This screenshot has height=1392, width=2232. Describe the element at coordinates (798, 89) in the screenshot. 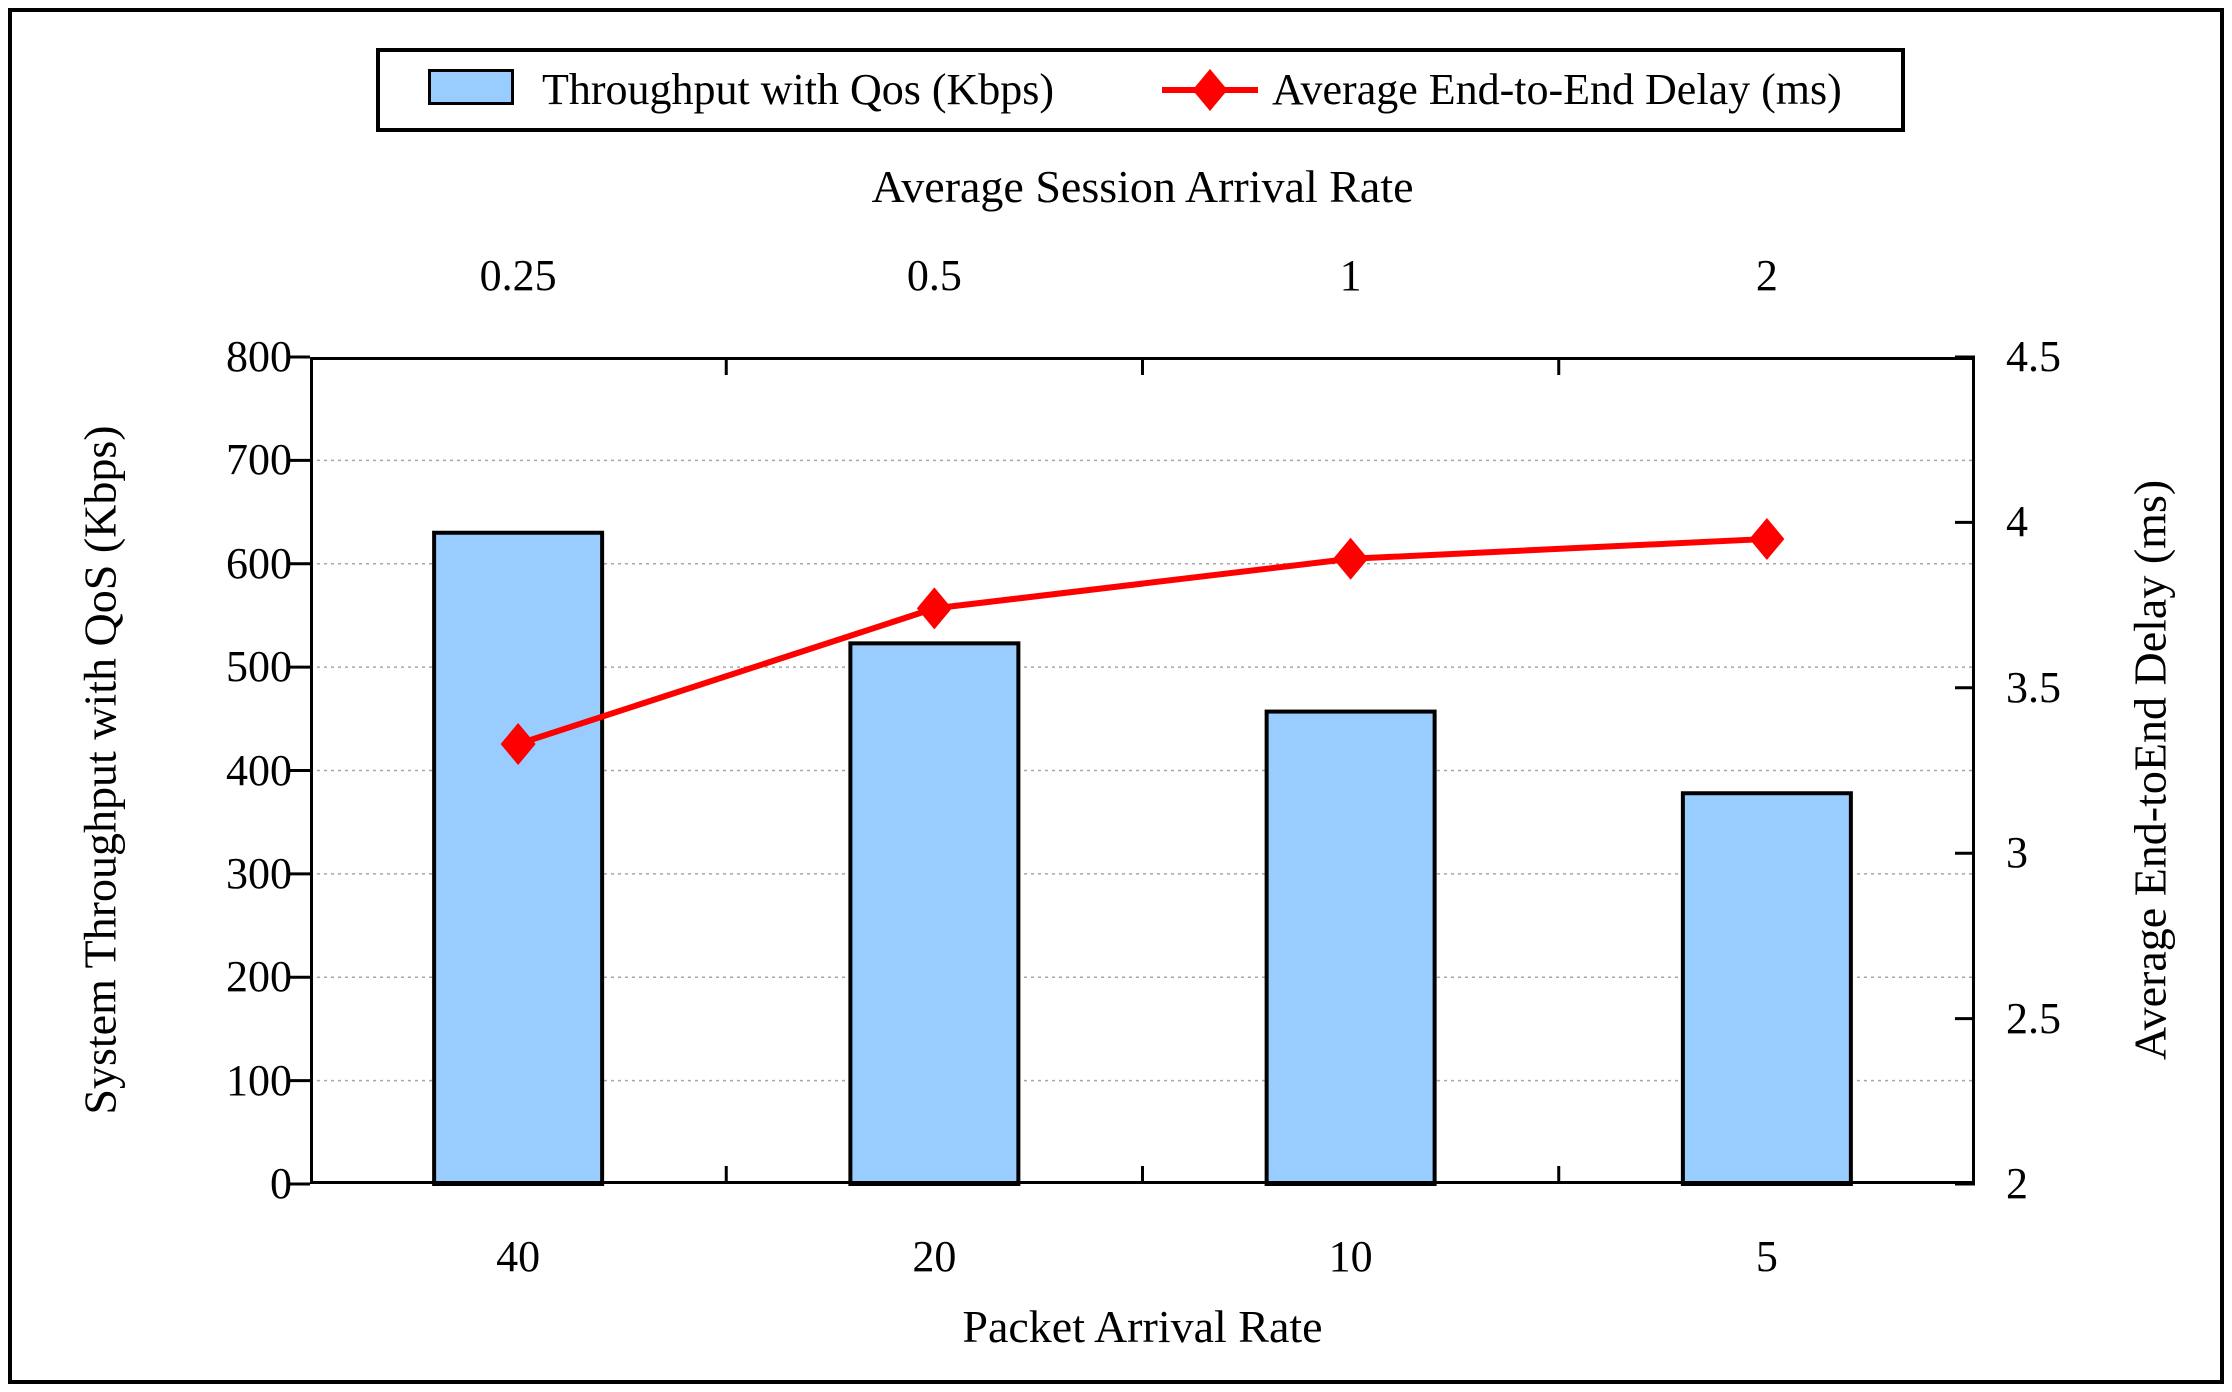

I see `legend-label-throughput: Throughput with Qos (Kbps)` at that location.